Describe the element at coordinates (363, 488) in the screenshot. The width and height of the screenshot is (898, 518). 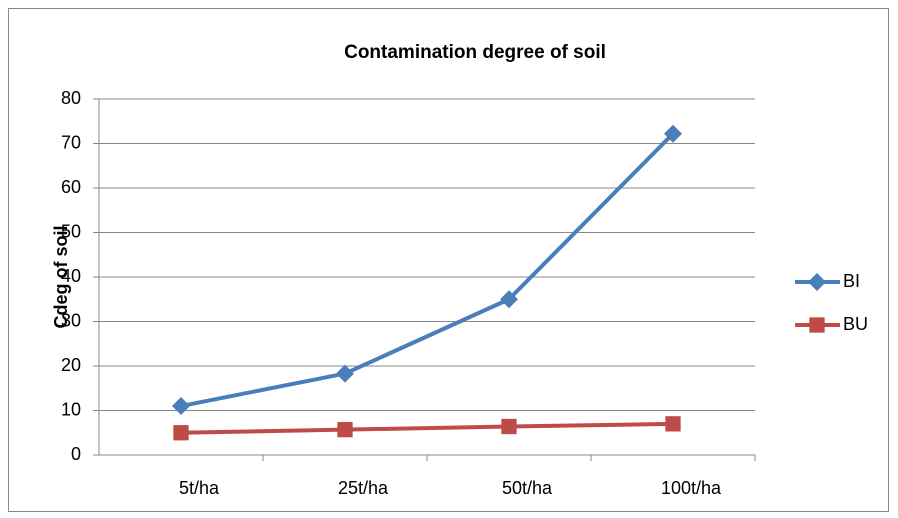
I see `x-tick-label: 25t/ha` at that location.